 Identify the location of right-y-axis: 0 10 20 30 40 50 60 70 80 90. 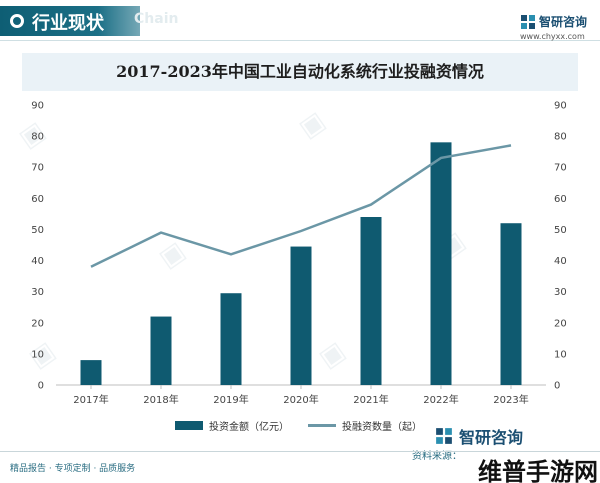
(560, 246).